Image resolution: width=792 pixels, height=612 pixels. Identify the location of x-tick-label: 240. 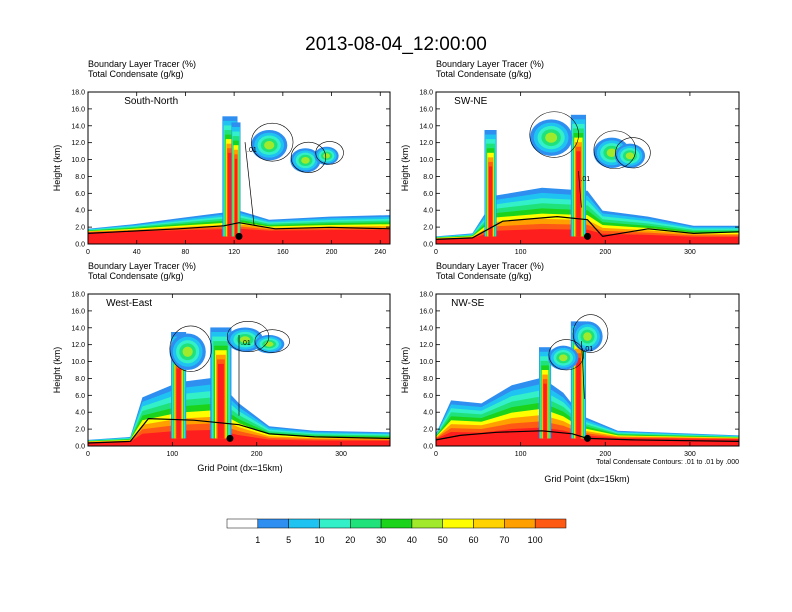
(380, 252).